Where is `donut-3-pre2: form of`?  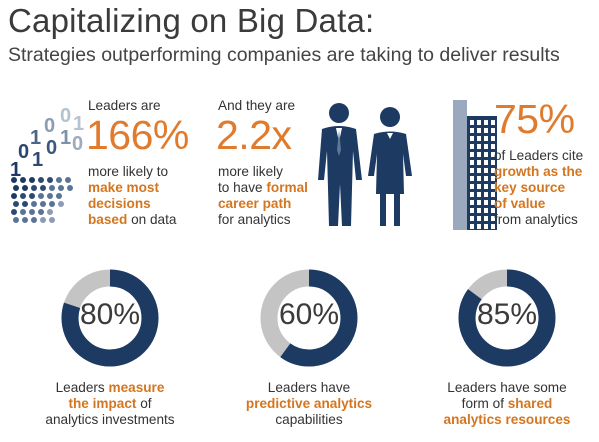 donut-3-pre2: form of is located at coordinates (484, 403).